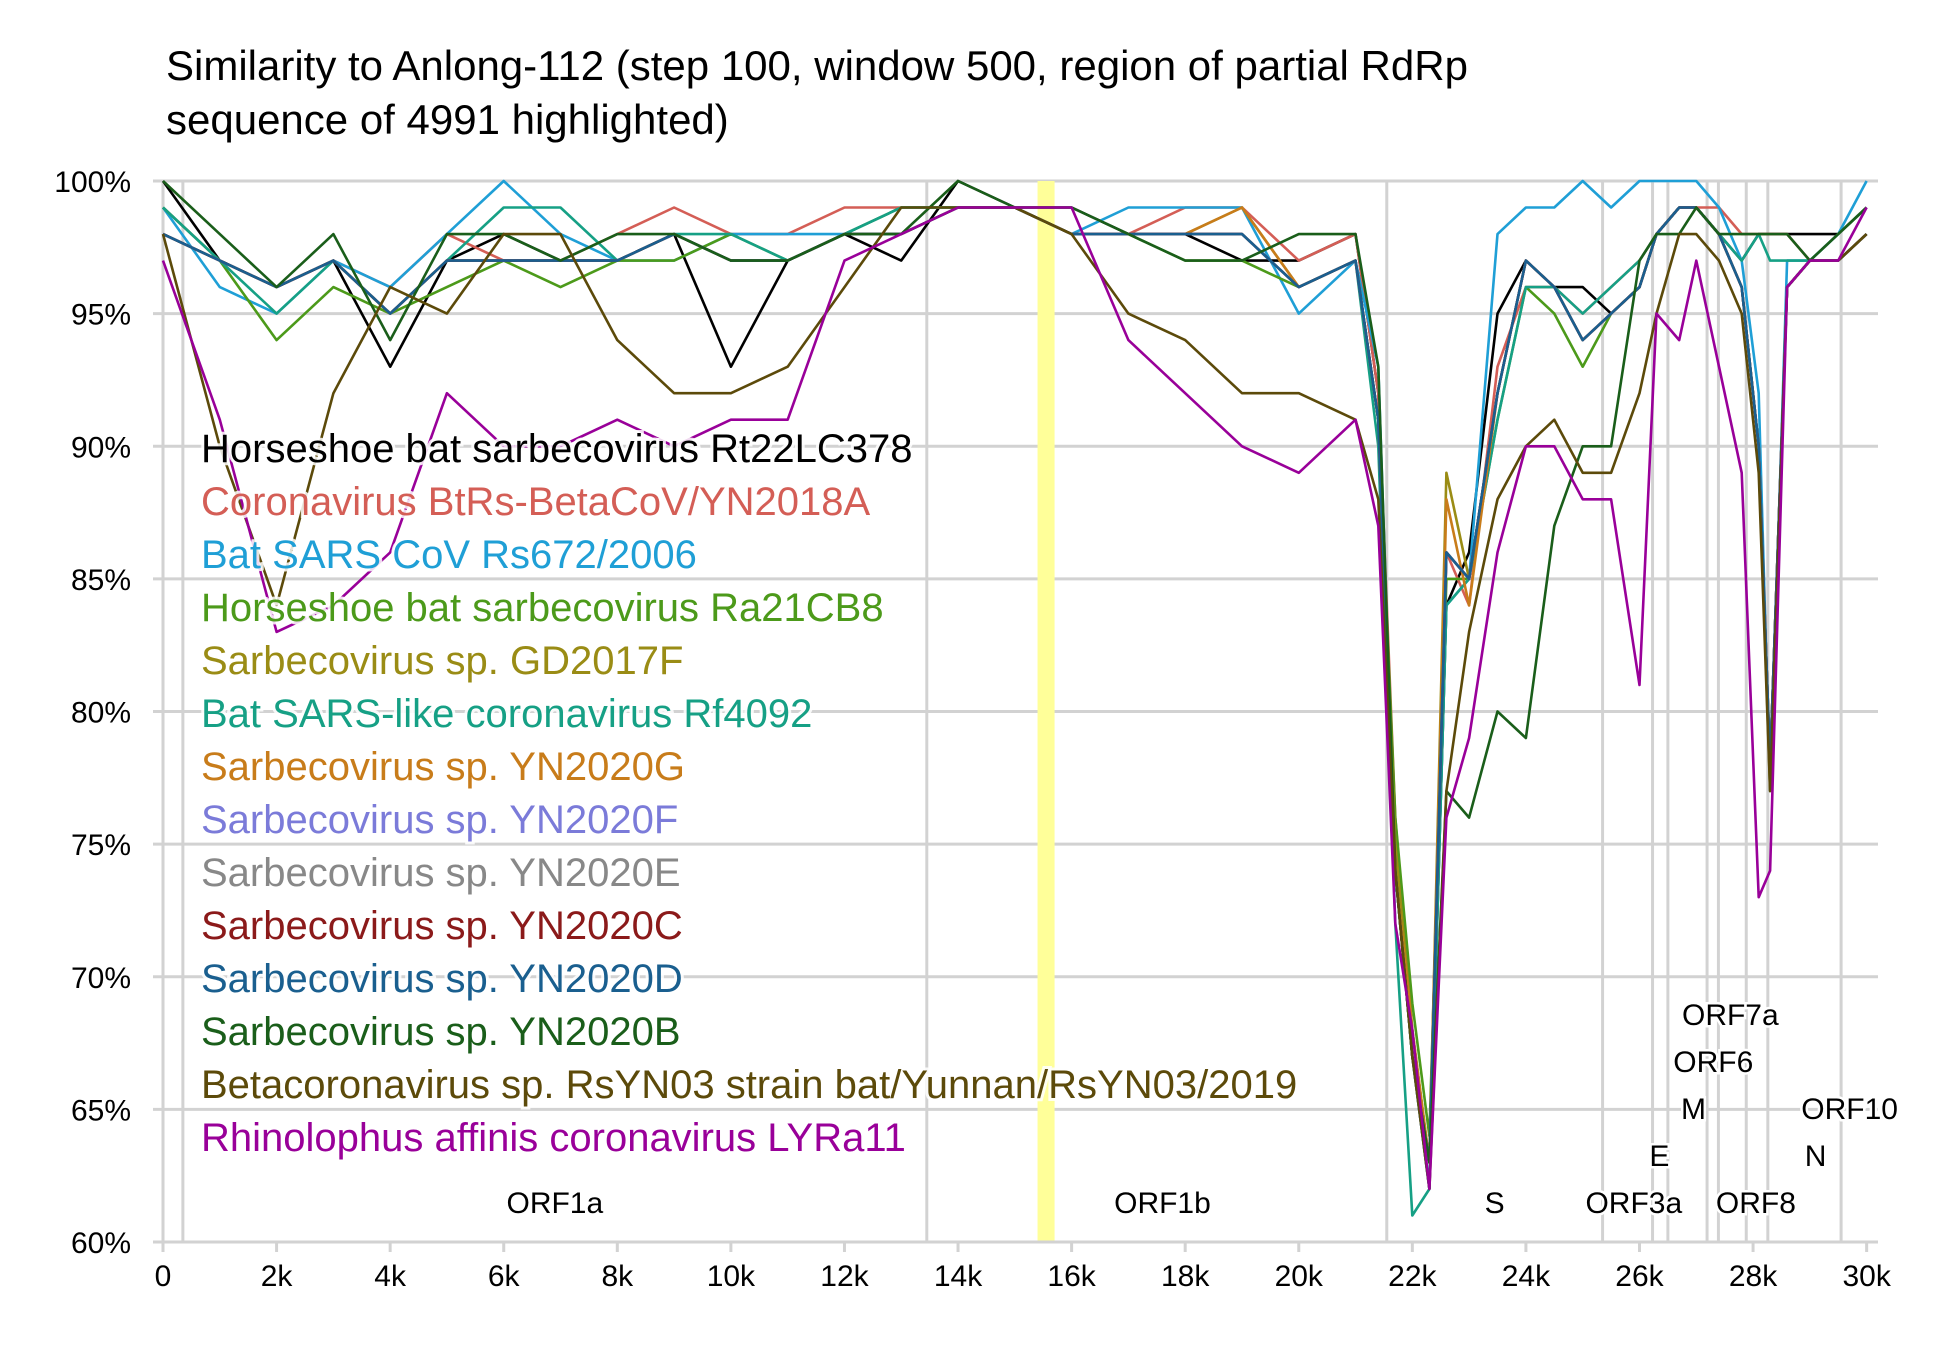 The image size is (1935, 1350). Describe the element at coordinates (101, 447) in the screenshot. I see `y-tick-label: 90%` at that location.